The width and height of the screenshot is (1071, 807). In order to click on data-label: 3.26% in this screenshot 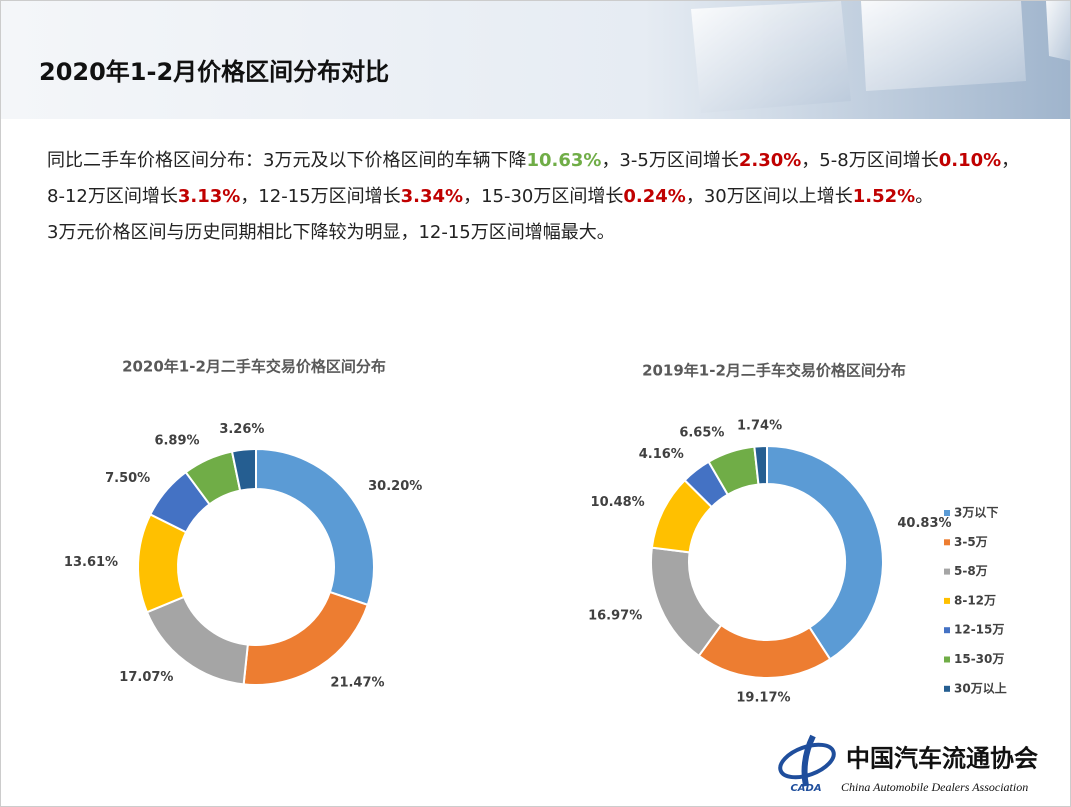, I will do `click(241, 429)`.